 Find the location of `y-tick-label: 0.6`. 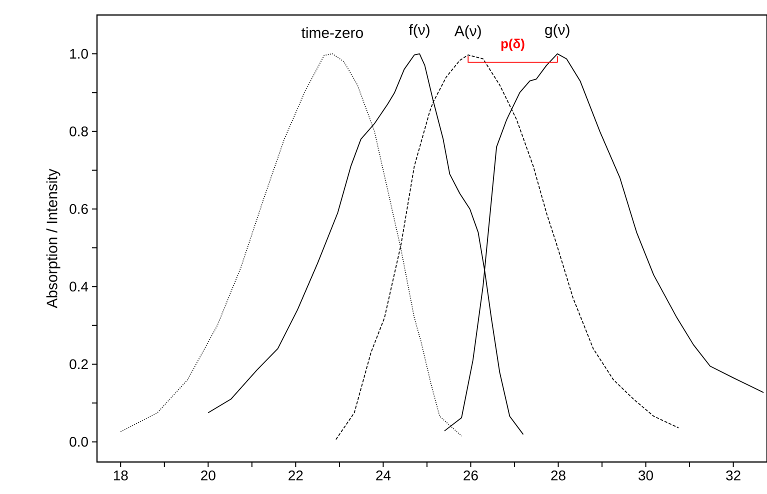

y-tick-label: 0.6 is located at coordinates (79, 209).